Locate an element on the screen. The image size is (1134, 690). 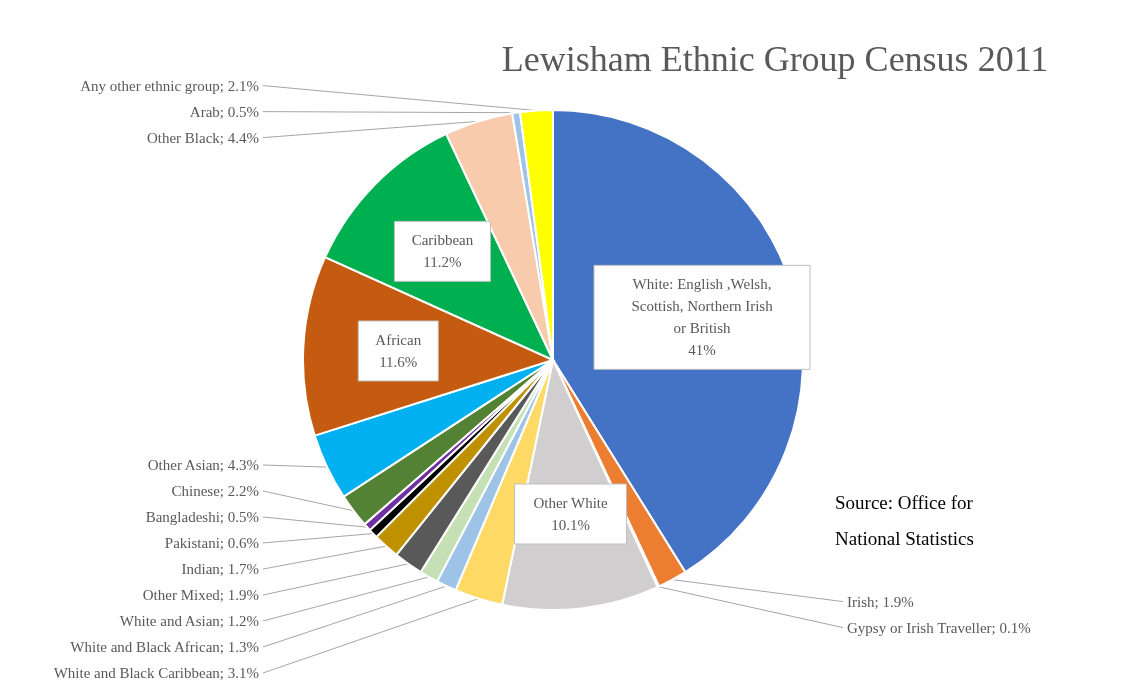
slice-label: Caribbean is located at coordinates (442, 240).